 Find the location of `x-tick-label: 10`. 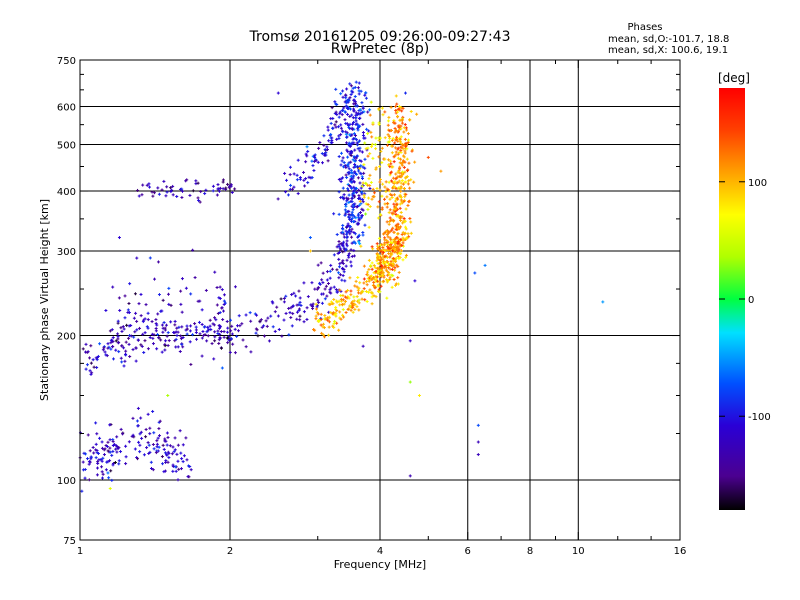

x-tick-label: 10 is located at coordinates (578, 551).